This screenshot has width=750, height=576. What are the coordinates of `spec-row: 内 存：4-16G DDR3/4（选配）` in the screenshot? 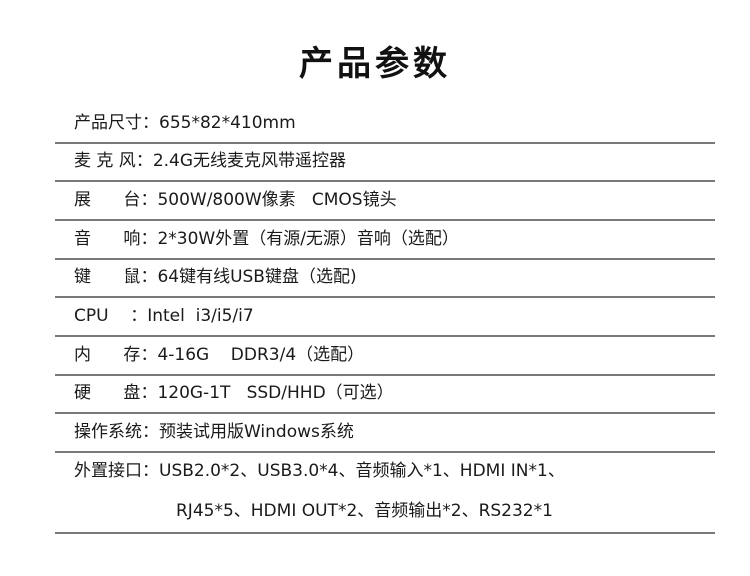 It's located at (392, 355).